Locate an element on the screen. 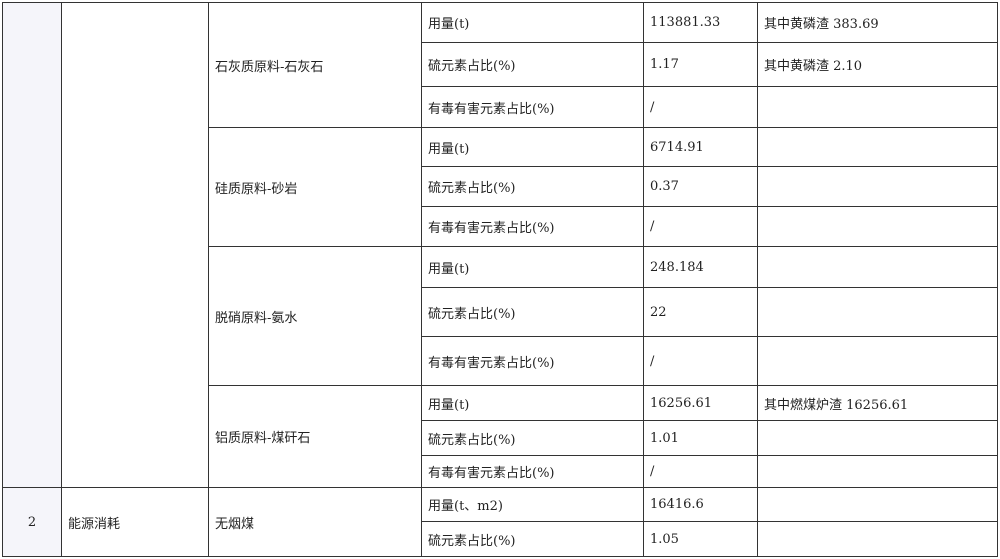 The height and width of the screenshot is (559, 1000). category-cell: 能源消耗 is located at coordinates (135, 522).